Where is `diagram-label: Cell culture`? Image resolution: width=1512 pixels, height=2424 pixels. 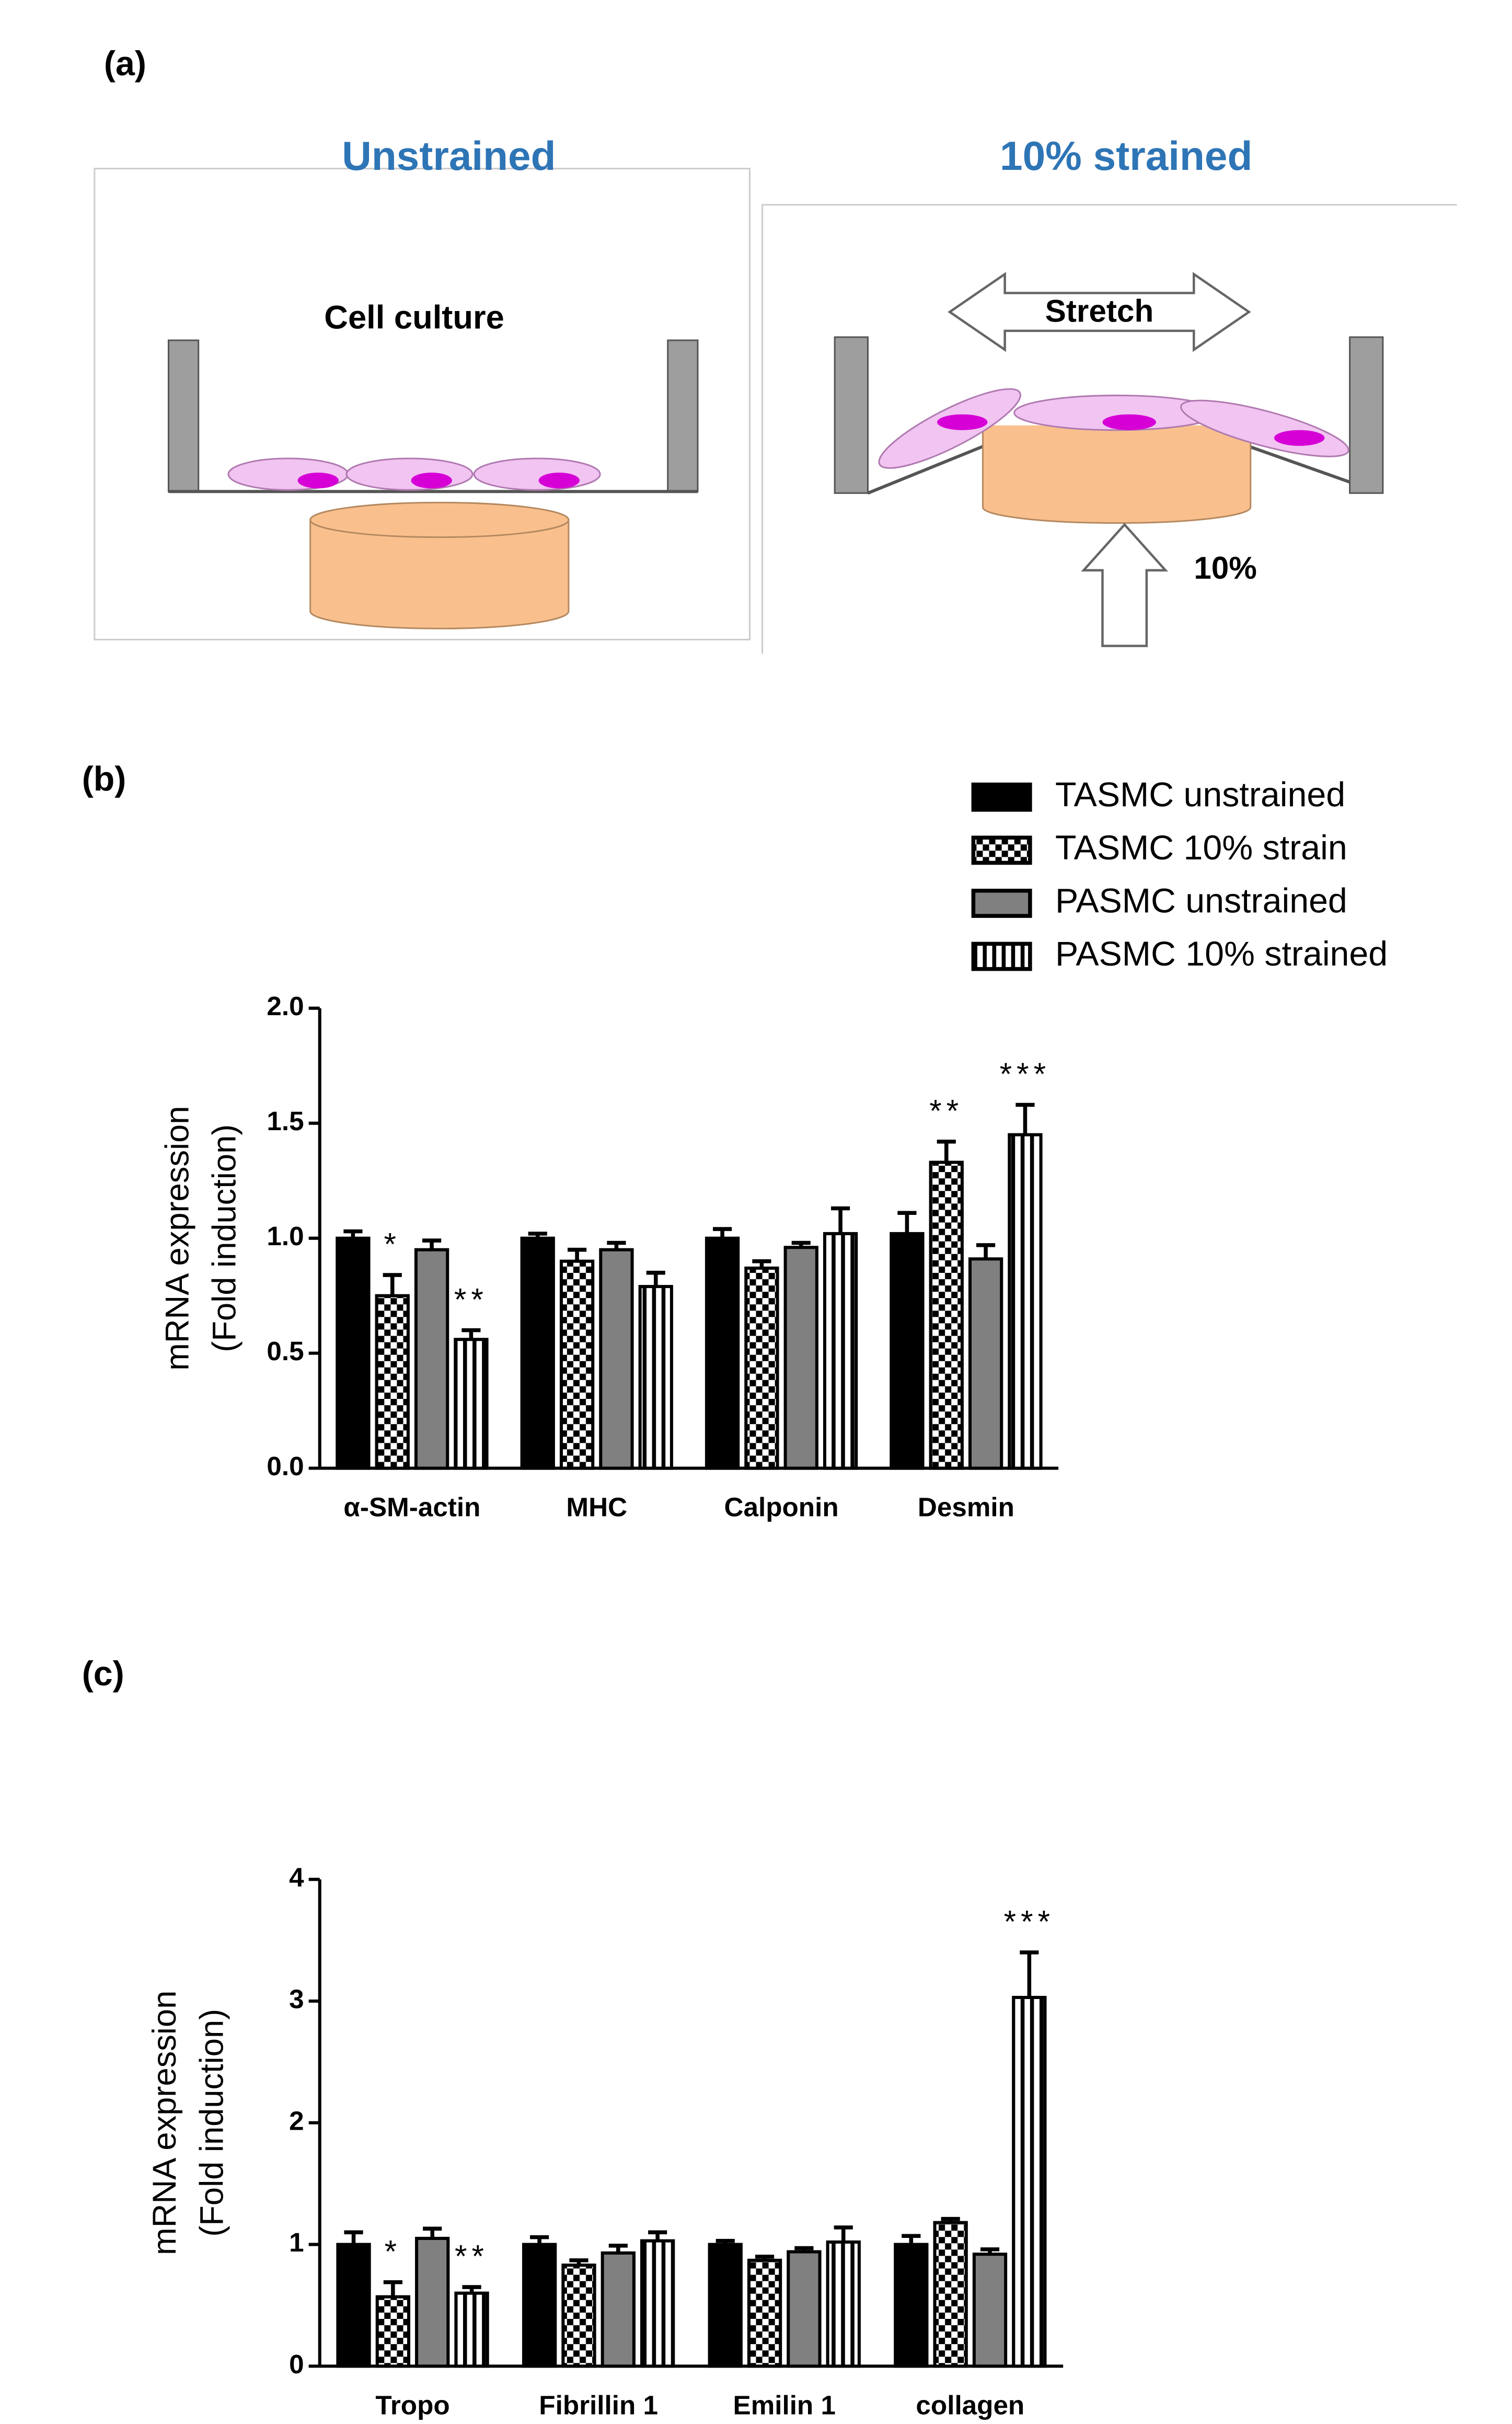 diagram-label: Cell culture is located at coordinates (414, 317).